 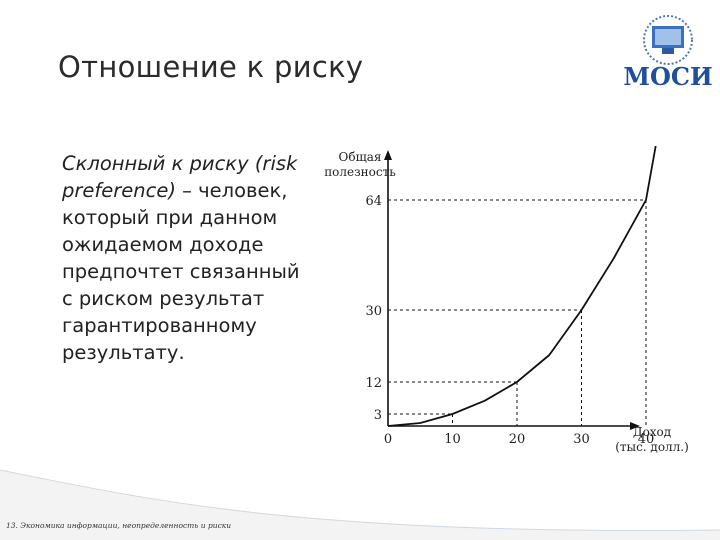 I want to click on y-axis-arrow, so click(x=388, y=155).